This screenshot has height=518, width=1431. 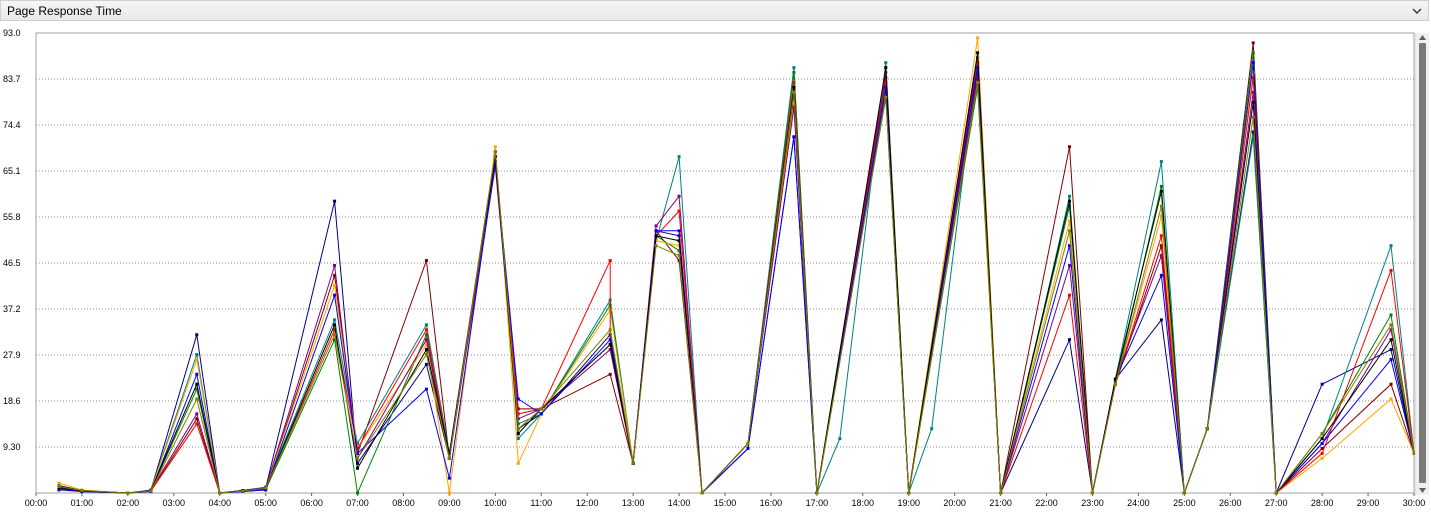 What do you see at coordinates (1276, 503) in the screenshot?
I see `x-tick-label: 27:00` at bounding box center [1276, 503].